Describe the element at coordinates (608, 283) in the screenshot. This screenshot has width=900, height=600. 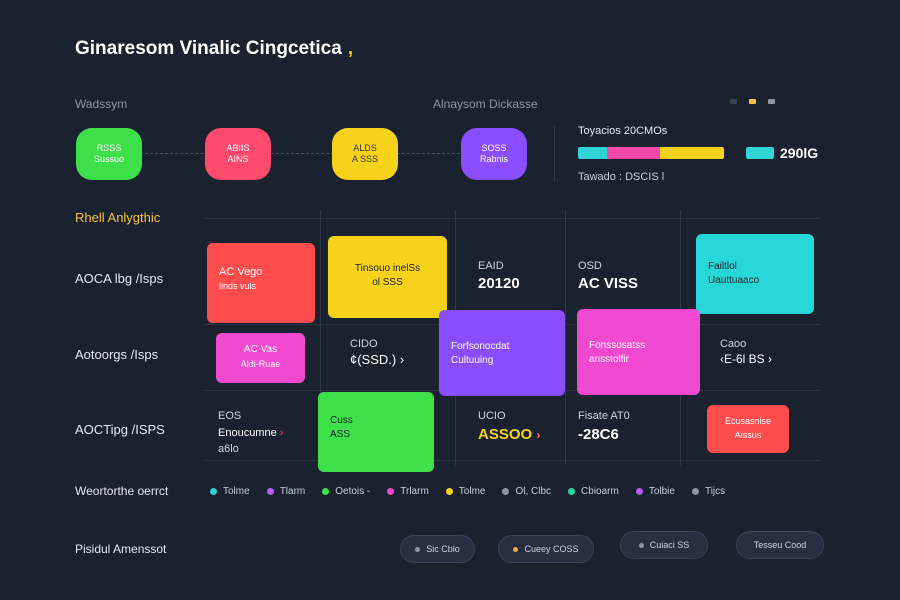
I see `cell-value: AC VISS` at that location.